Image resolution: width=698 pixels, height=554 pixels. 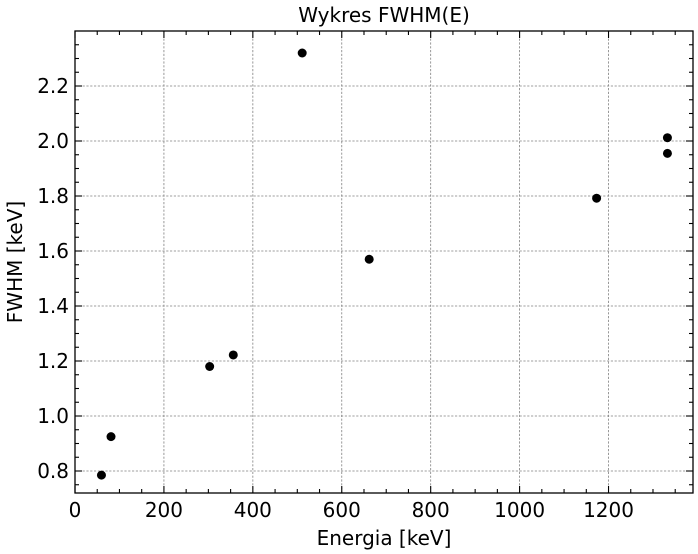 What do you see at coordinates (53, 251) in the screenshot?
I see `y-tick-label: 1.6` at bounding box center [53, 251].